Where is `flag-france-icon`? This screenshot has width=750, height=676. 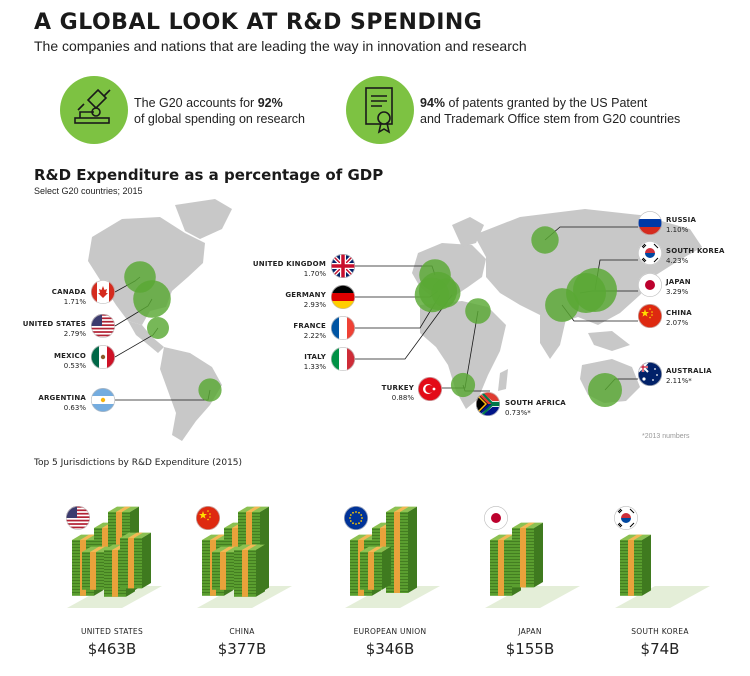
flag-france-icon is located at coordinates (343, 330).